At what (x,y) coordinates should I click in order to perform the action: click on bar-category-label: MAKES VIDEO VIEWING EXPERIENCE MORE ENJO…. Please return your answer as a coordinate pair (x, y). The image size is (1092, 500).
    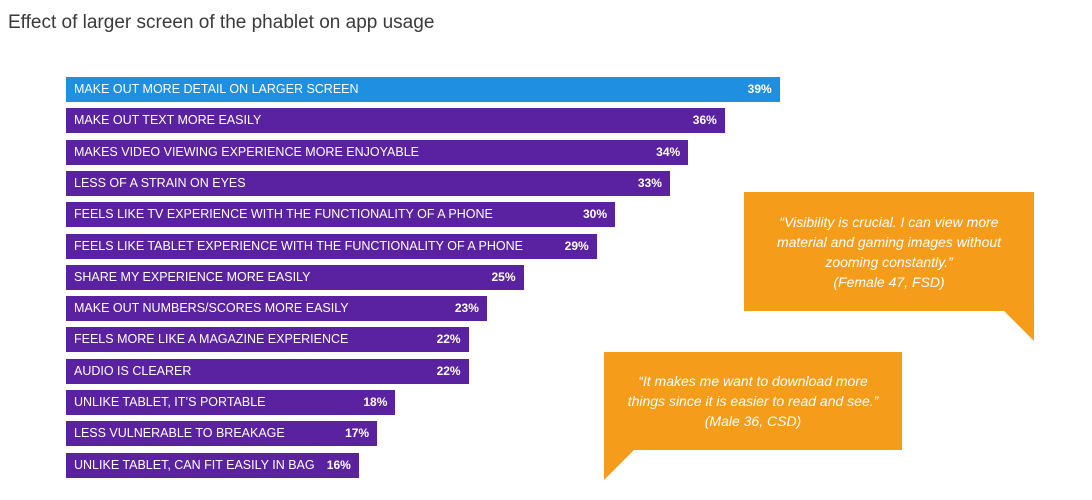
    Looking at the image, I should click on (246, 151).